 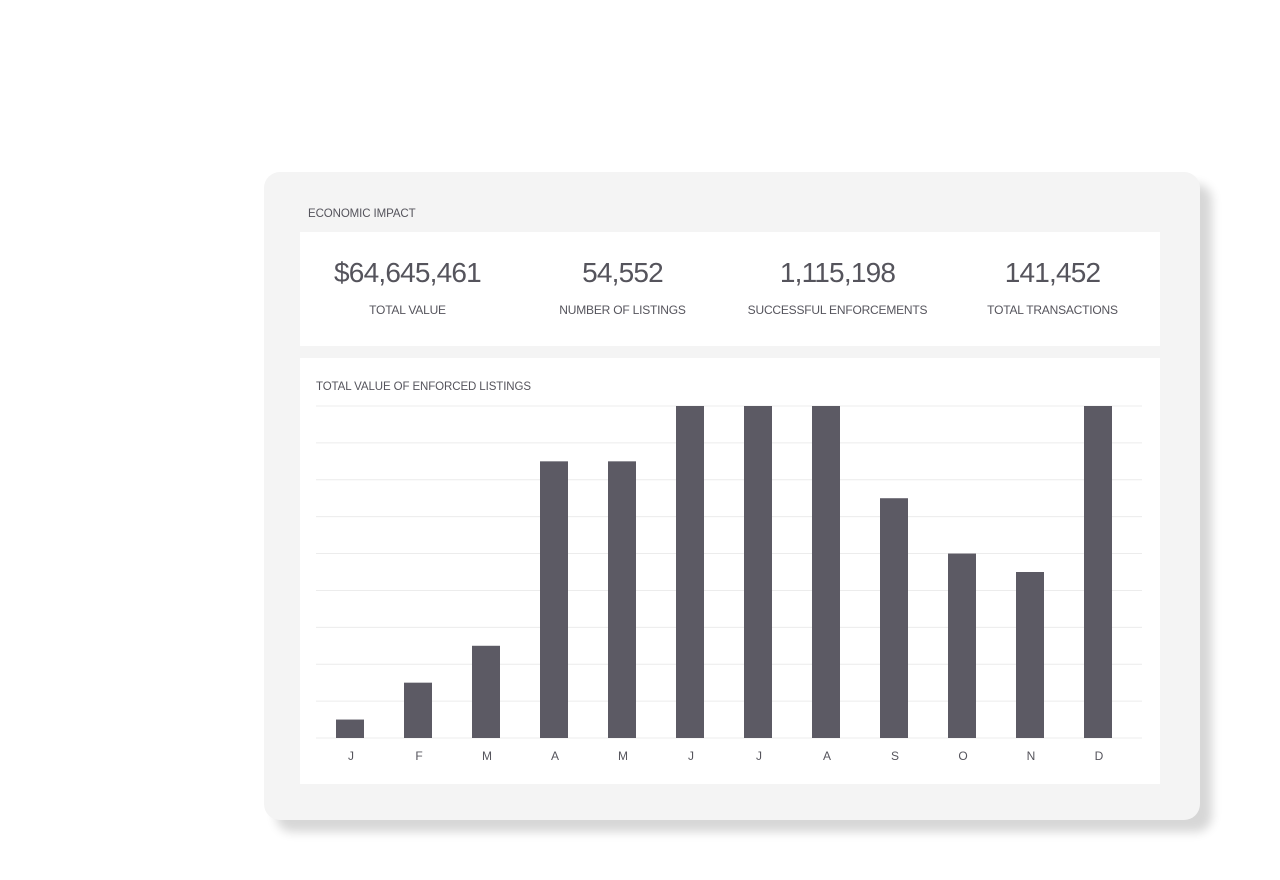 I want to click on stat-label: TOTAL TRANSACTIONS, so click(x=1052, y=310).